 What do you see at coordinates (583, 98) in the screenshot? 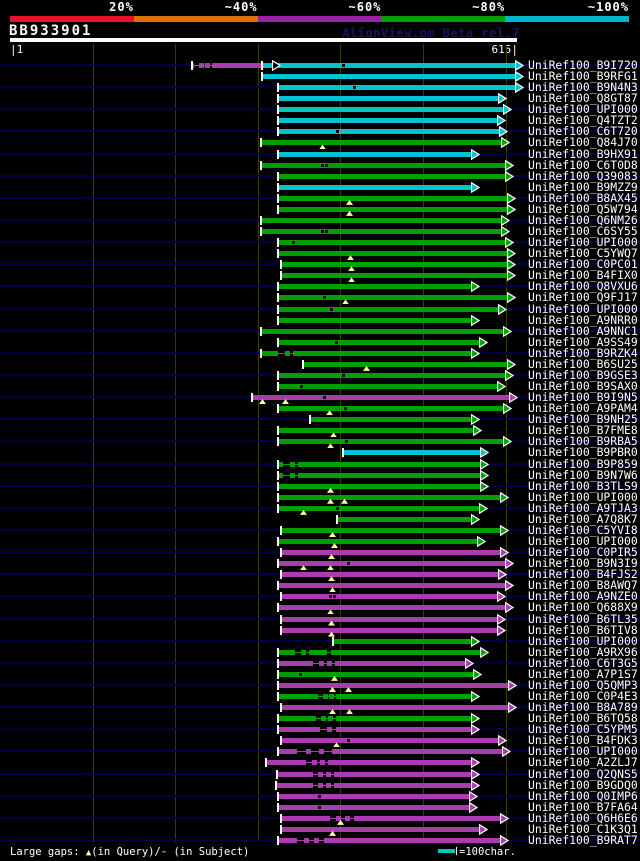
I see `hit-label: UniRef100_Q8GT87` at bounding box center [583, 98].